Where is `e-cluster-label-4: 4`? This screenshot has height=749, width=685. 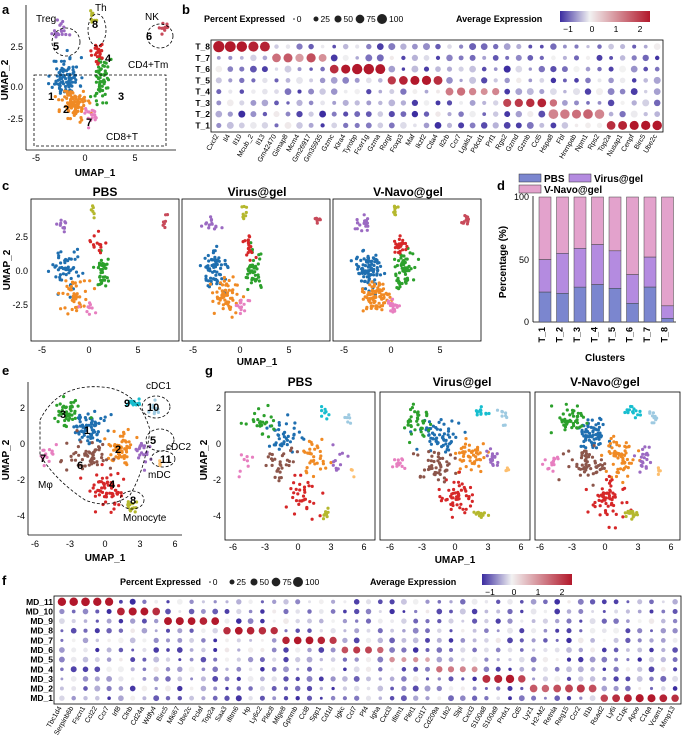
e-cluster-label-4: 4 is located at coordinates (112, 485).